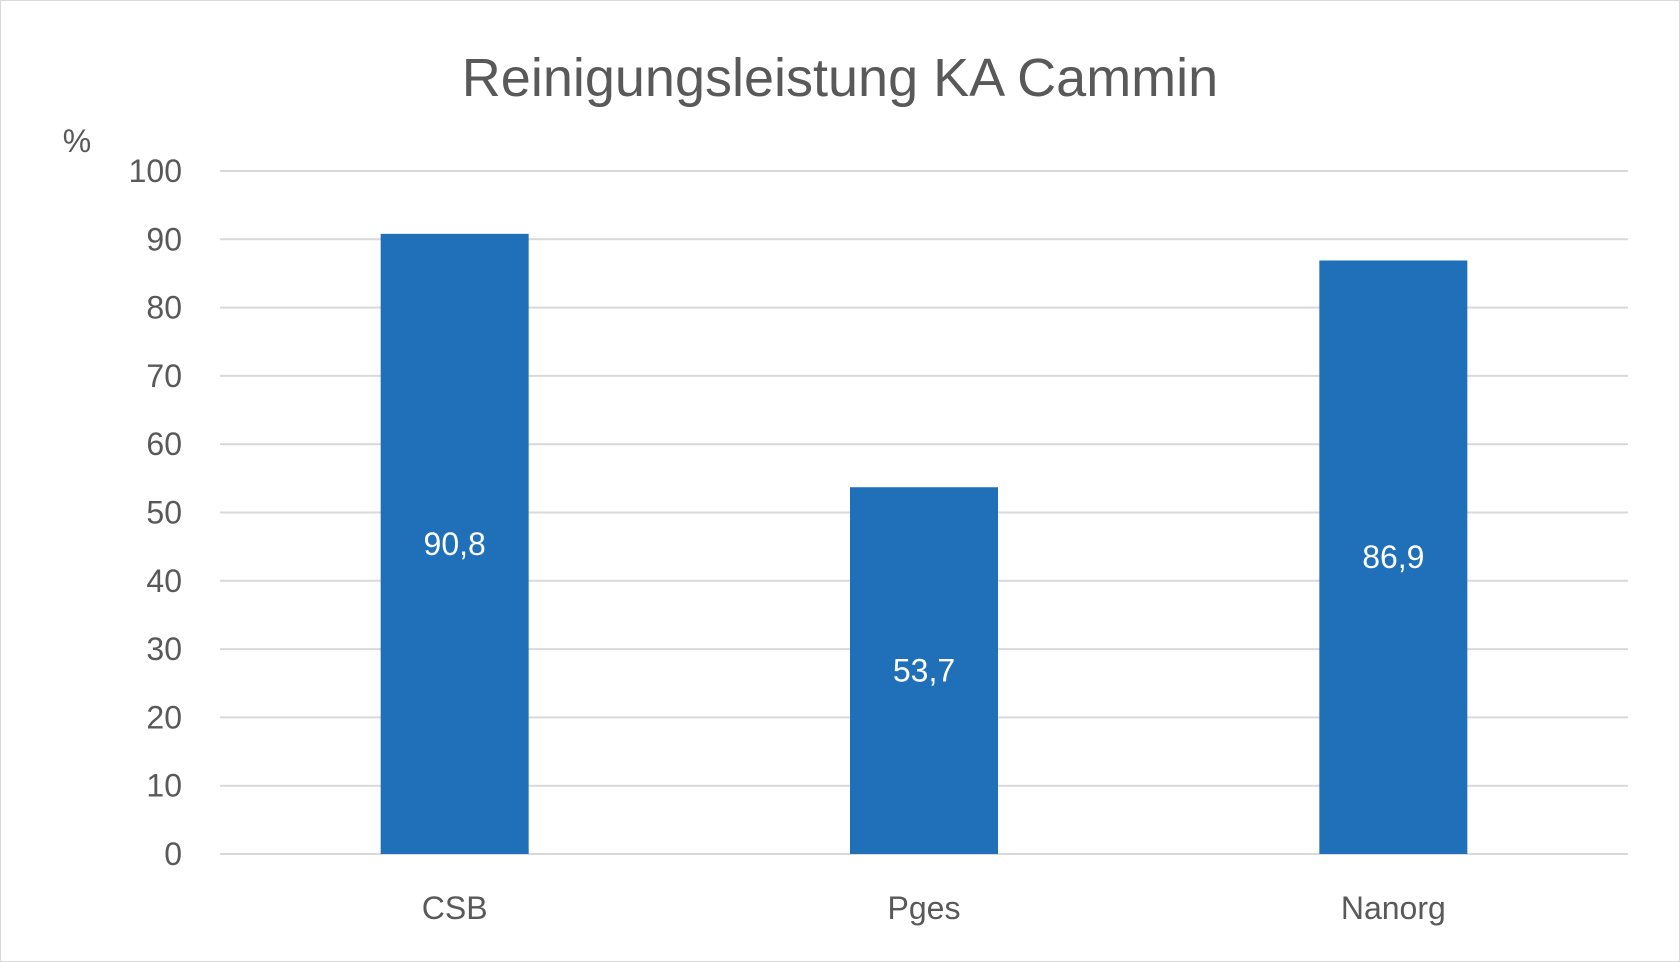 This screenshot has width=1680, height=962. What do you see at coordinates (164, 717) in the screenshot?
I see `y-tick-label-20: 20` at bounding box center [164, 717].